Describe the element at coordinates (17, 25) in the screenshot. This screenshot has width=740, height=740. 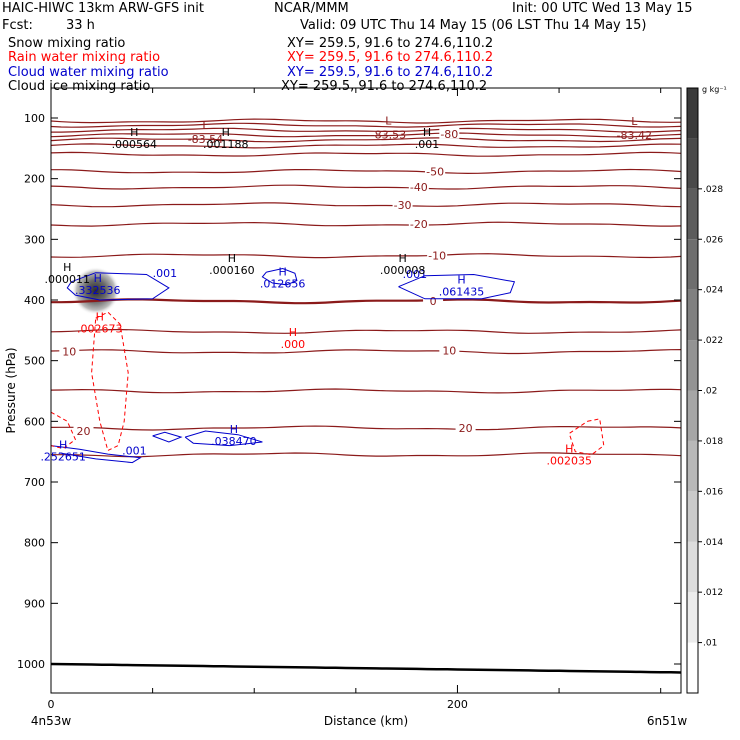
I see `fcst-label: Fcst:` at that location.